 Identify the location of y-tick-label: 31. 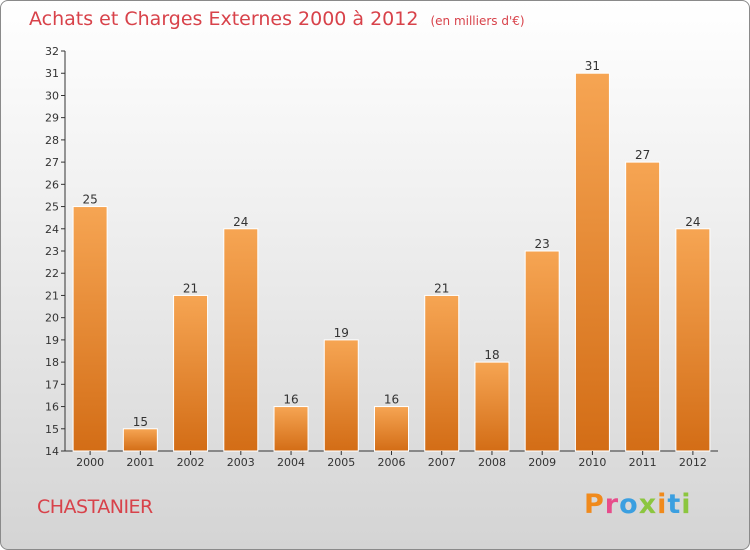
(52, 73).